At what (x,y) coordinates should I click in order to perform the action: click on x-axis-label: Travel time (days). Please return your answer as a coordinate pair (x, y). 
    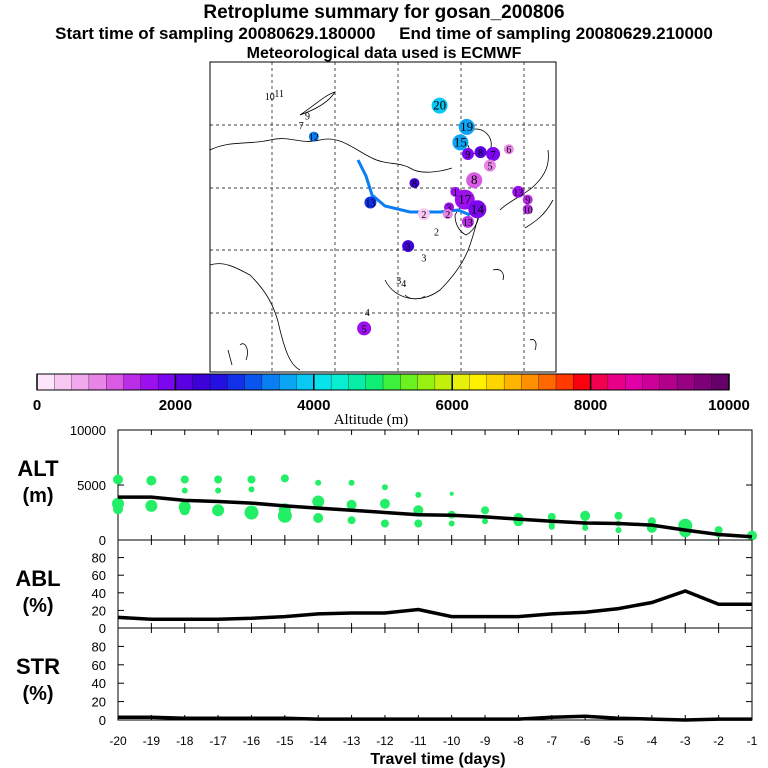
    Looking at the image, I should click on (437, 759).